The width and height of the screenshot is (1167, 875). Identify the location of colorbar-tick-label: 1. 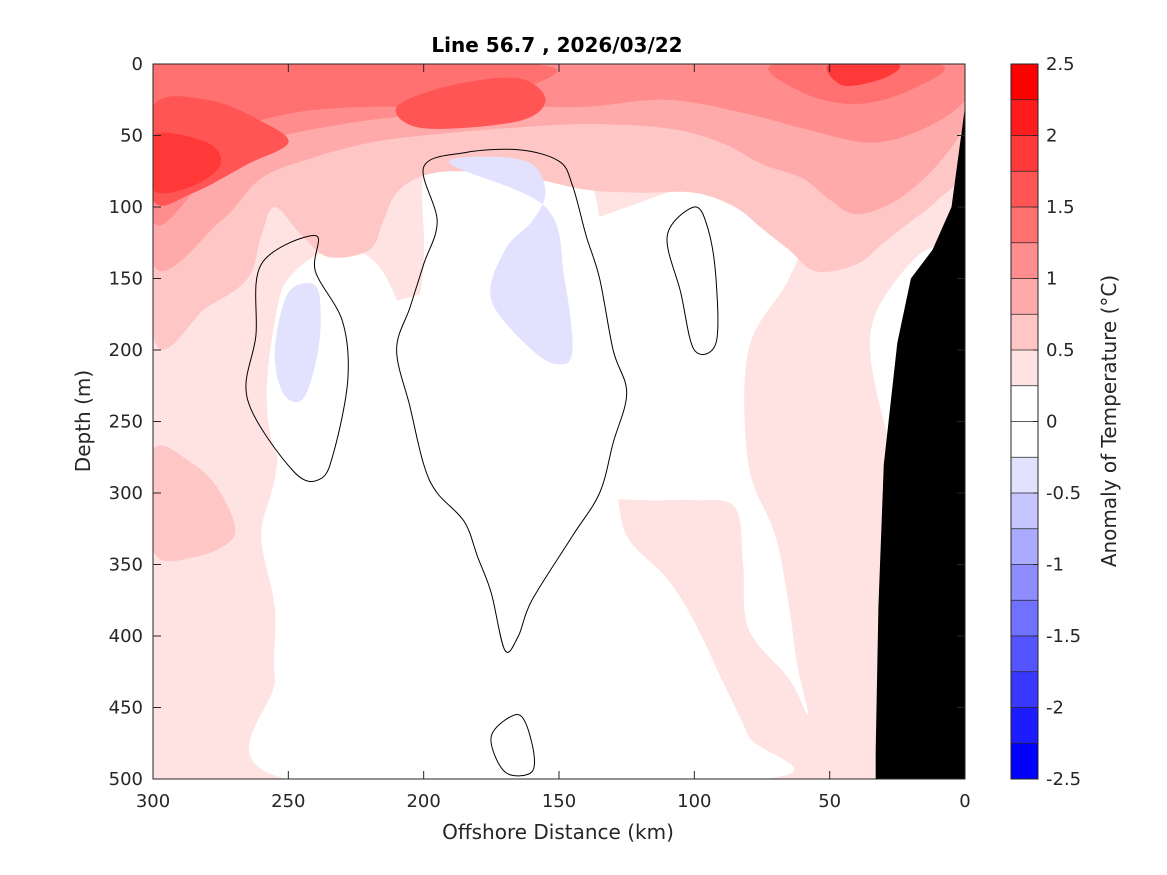
(1051, 279).